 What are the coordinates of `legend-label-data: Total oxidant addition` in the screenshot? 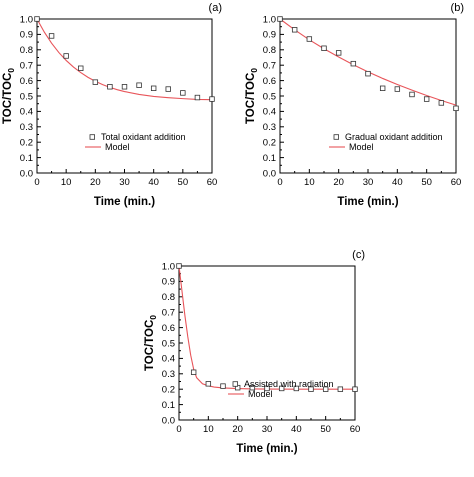 It's located at (143, 137).